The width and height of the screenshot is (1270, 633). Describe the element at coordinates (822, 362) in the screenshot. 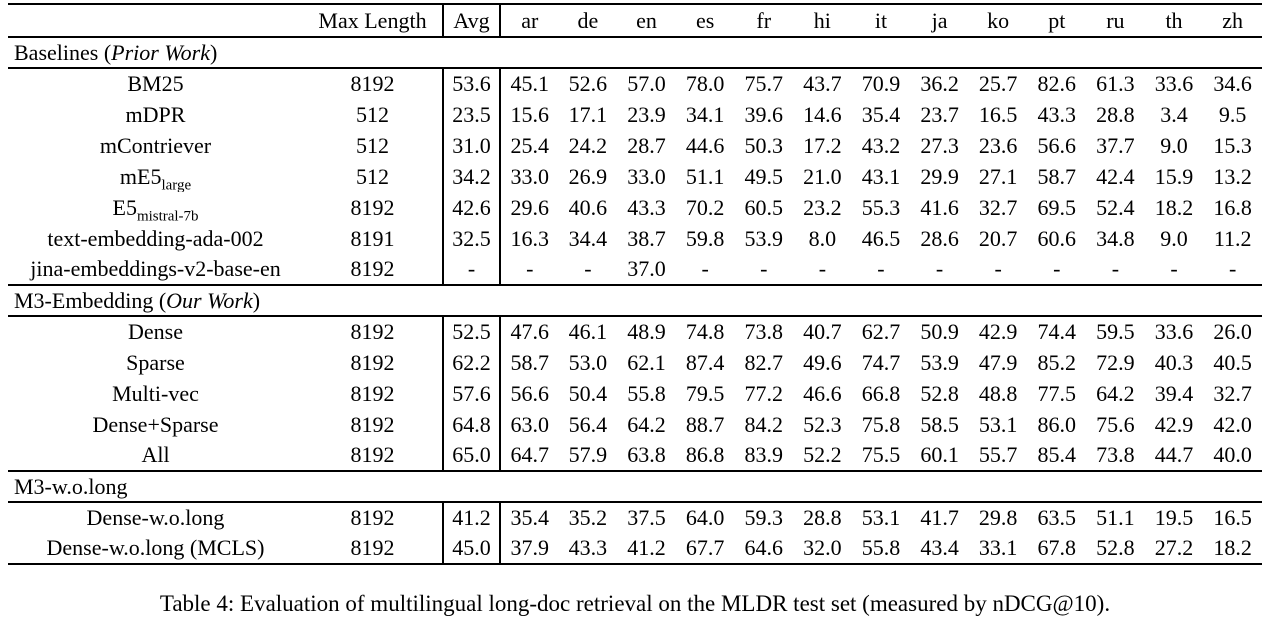

I see `value-cell-hi: 49.6` at that location.